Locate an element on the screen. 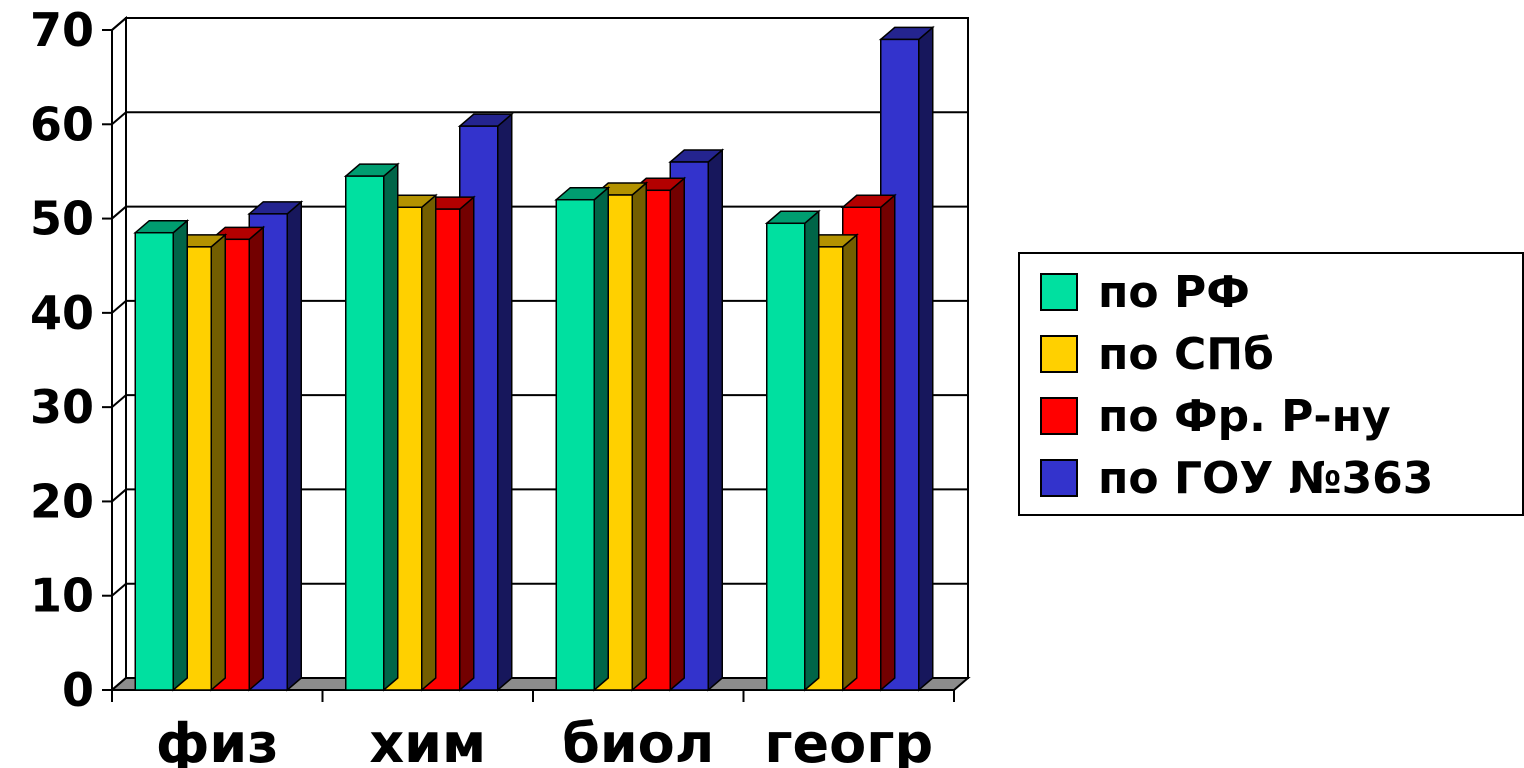  y-tick-label: 40 is located at coordinates (62, 313).